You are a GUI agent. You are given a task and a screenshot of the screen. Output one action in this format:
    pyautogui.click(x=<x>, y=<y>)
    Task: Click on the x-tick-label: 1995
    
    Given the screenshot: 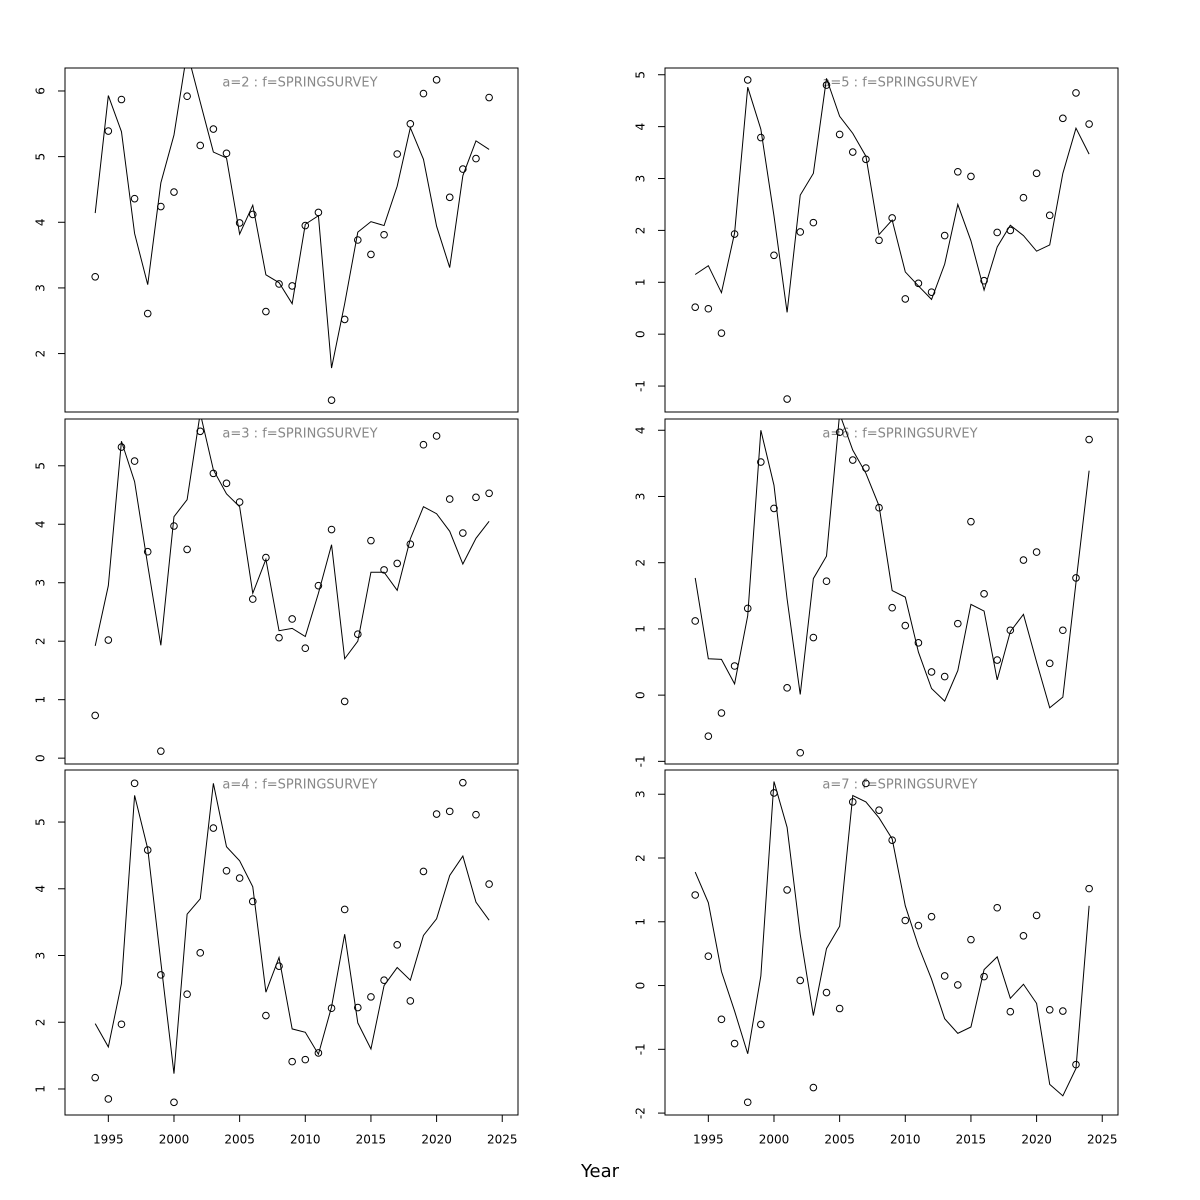 What is the action you would take?
    pyautogui.click(x=708, y=1140)
    